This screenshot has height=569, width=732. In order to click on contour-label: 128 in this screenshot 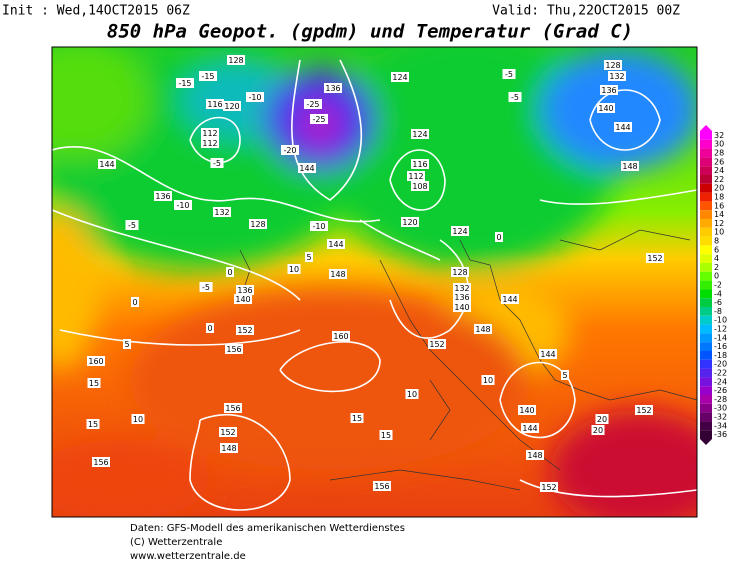, I will do `click(257, 224)`.